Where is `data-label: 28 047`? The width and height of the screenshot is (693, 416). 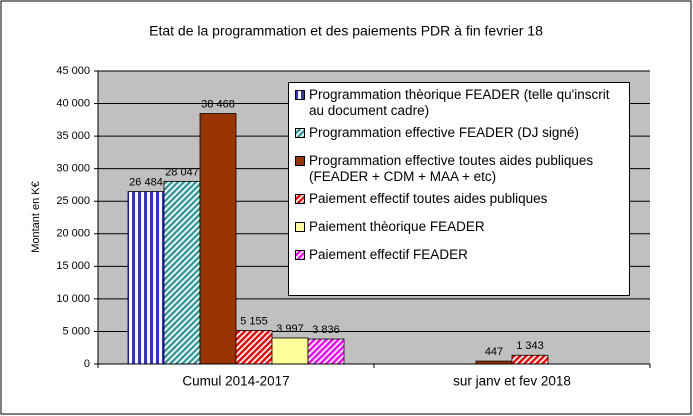 data-label: 28 047 is located at coordinates (182, 172).